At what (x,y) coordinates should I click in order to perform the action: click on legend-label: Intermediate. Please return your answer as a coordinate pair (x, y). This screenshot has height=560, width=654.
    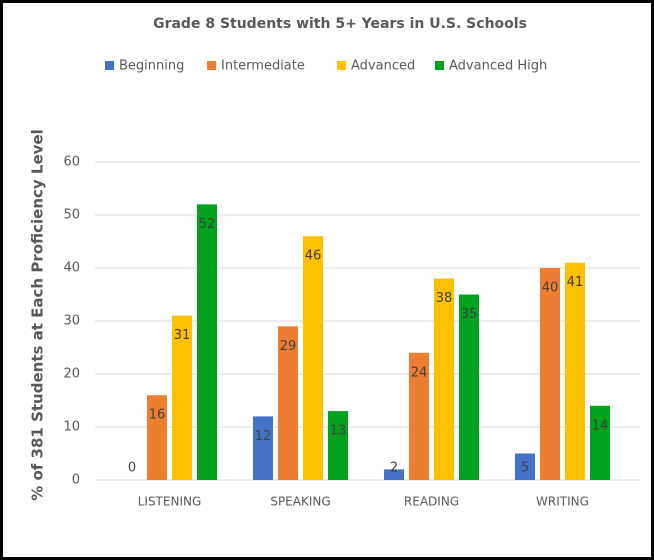
    Looking at the image, I should click on (263, 66).